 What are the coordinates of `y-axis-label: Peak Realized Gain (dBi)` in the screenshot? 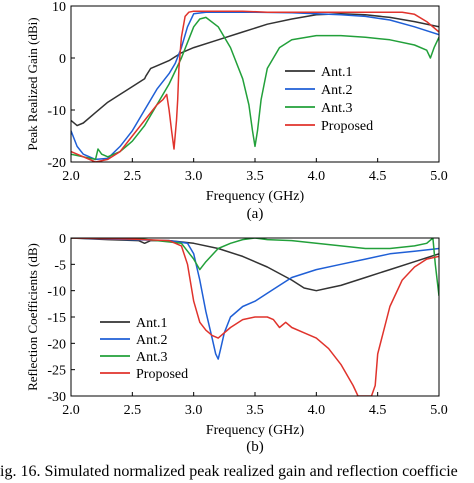 It's located at (32, 83).